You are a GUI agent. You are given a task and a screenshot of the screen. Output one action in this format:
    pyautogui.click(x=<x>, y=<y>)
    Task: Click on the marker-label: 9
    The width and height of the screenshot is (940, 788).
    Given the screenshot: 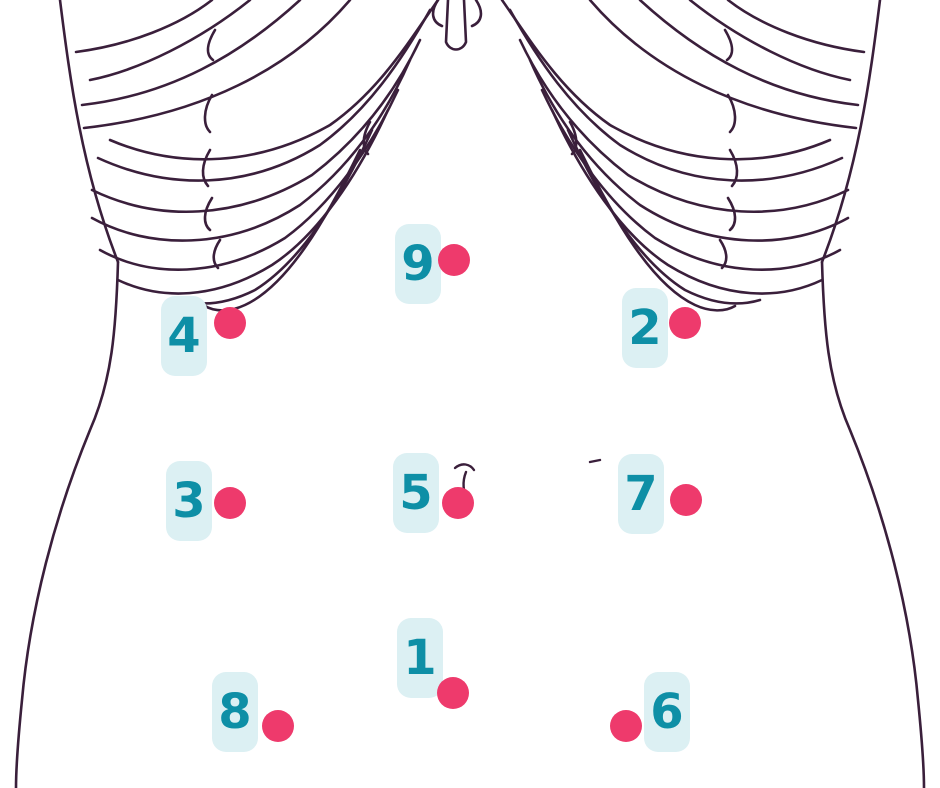 What is the action you would take?
    pyautogui.click(x=418, y=264)
    